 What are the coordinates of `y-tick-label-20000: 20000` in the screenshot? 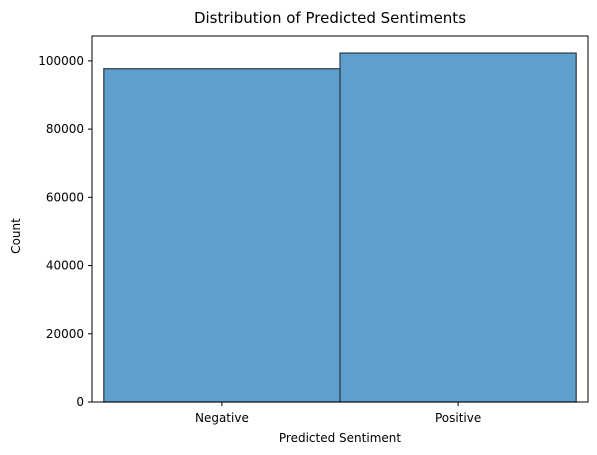 It's located at (65, 334).